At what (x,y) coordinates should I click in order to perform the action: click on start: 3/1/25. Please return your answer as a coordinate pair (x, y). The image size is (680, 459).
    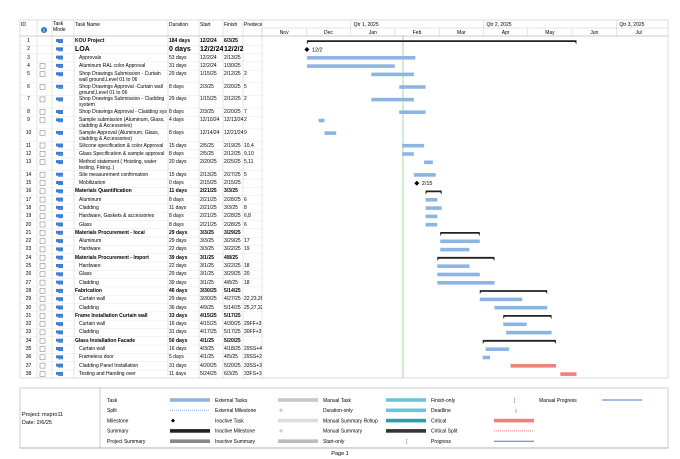
    Looking at the image, I should click on (207, 266).